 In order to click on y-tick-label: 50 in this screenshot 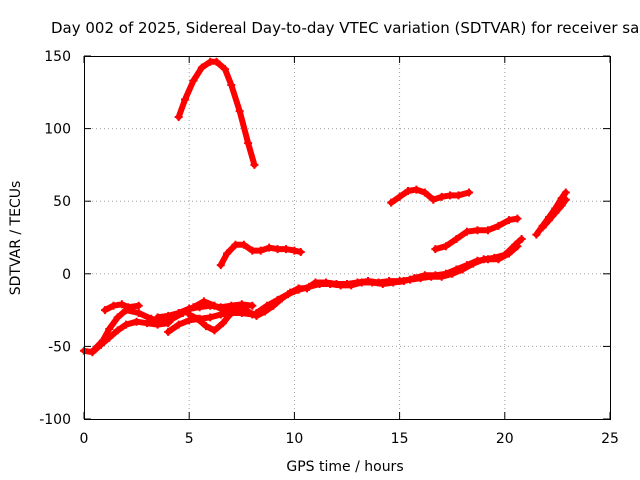, I will do `click(62, 202)`.